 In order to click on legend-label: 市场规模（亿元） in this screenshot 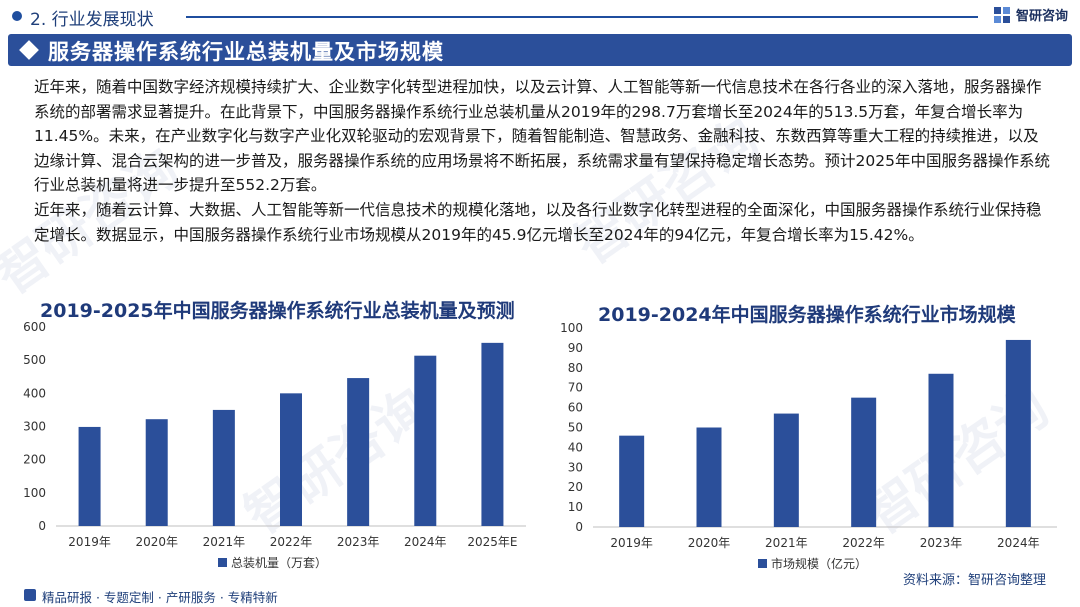, I will do `click(819, 563)`.